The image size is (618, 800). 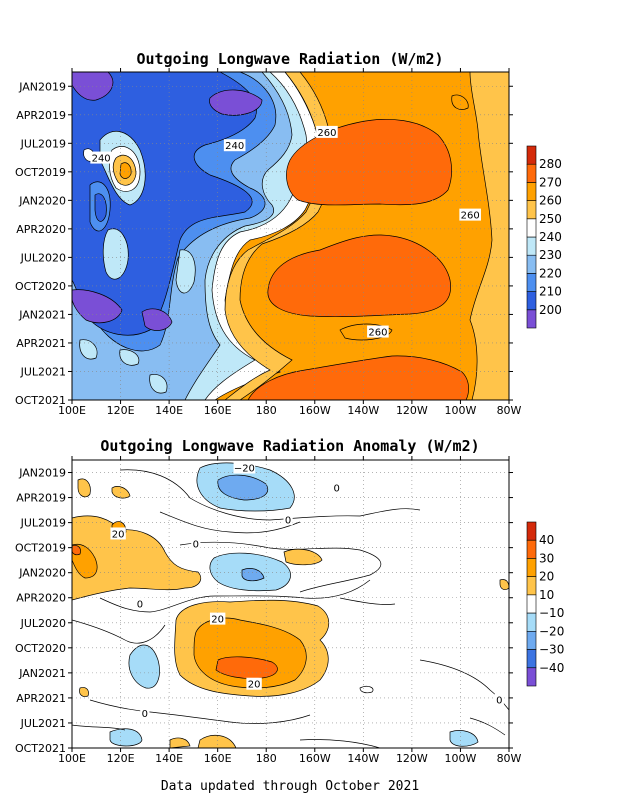 I want to click on y-tick-label: JUL2021, so click(x=43, y=723).